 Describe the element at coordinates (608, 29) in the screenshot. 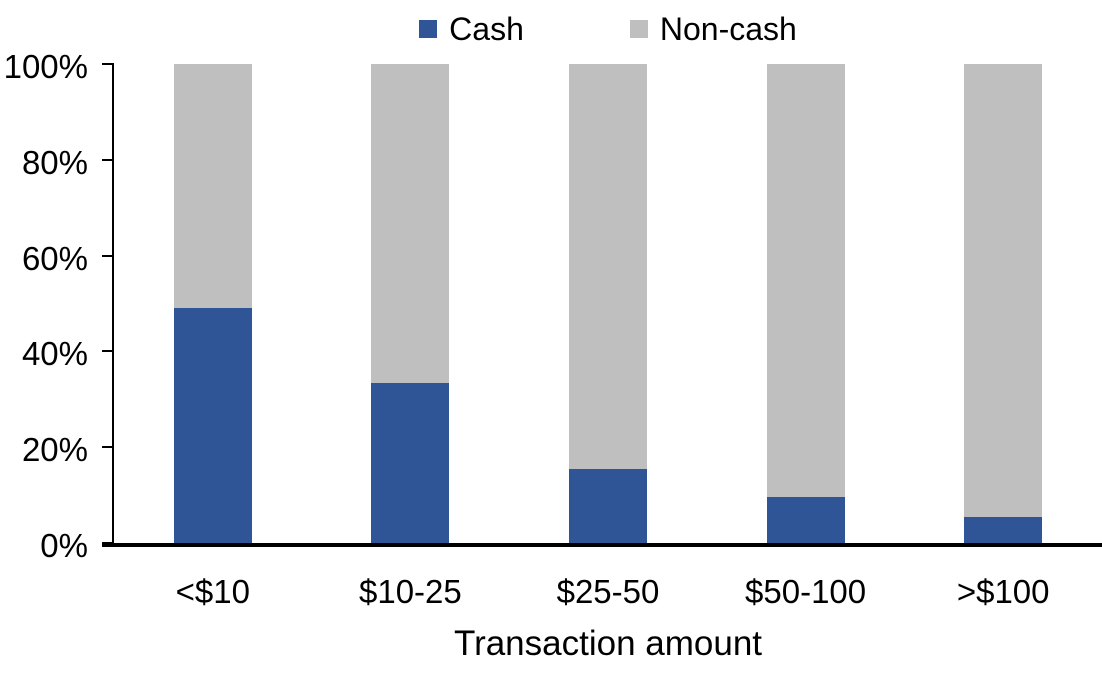

I see `chart-legend: Cash Non-cash` at that location.